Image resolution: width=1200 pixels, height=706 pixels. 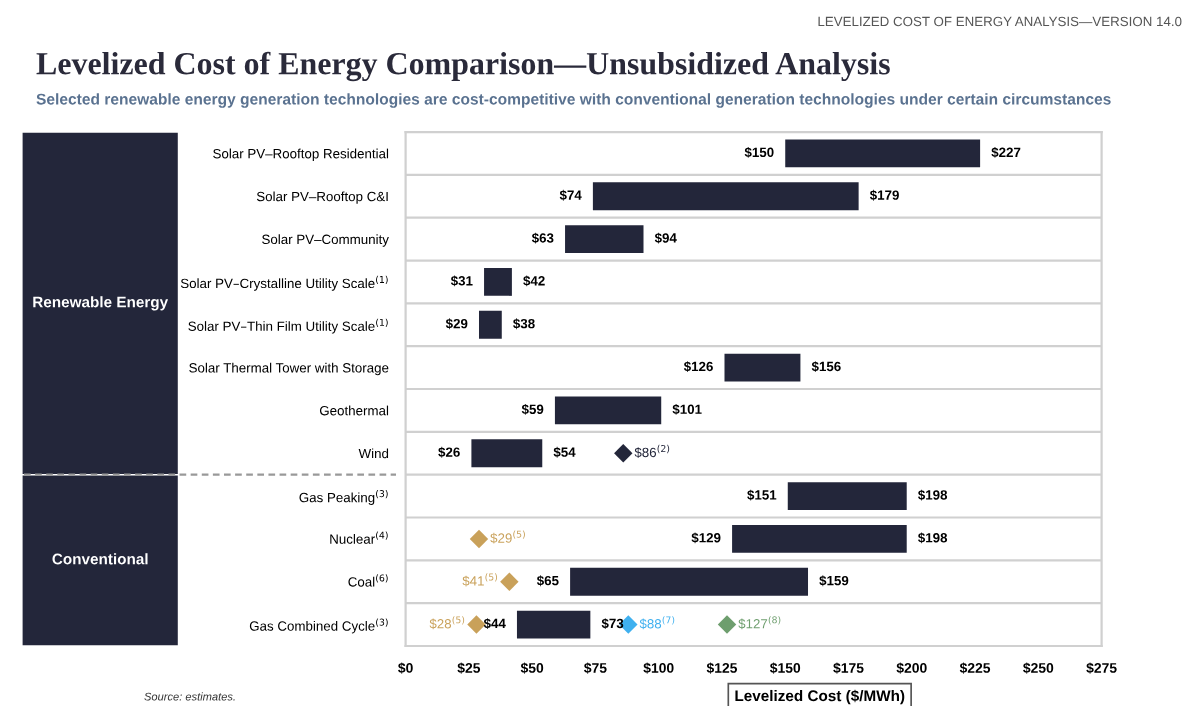 What do you see at coordinates (463, 66) in the screenshot?
I see `chart-title: Levelized Cost of Energy Comparison—Unsubsidized Analysis` at bounding box center [463, 66].